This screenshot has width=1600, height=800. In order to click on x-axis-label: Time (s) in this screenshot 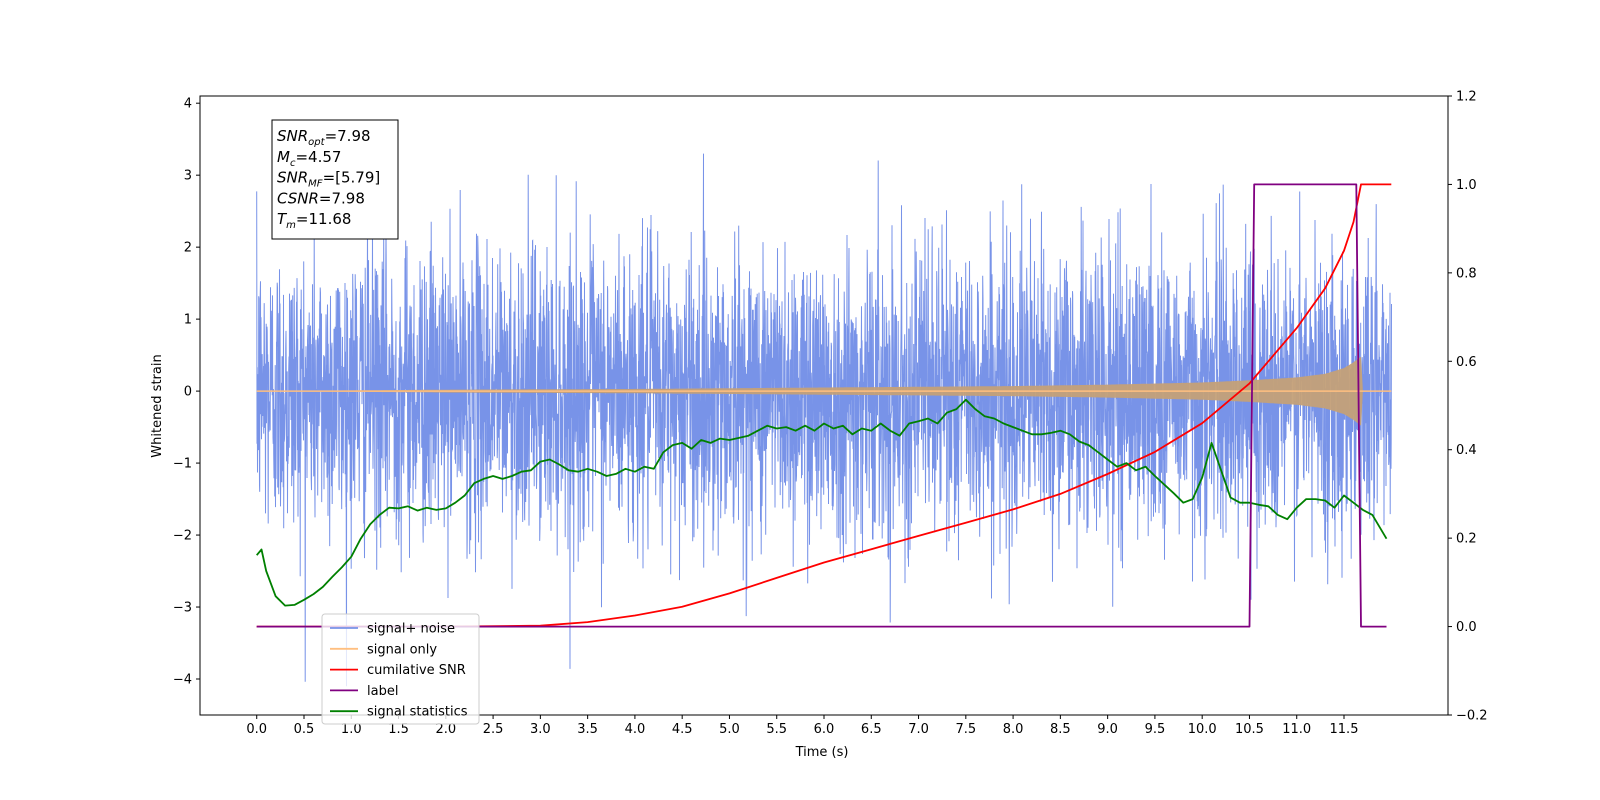, I will do `click(822, 752)`.